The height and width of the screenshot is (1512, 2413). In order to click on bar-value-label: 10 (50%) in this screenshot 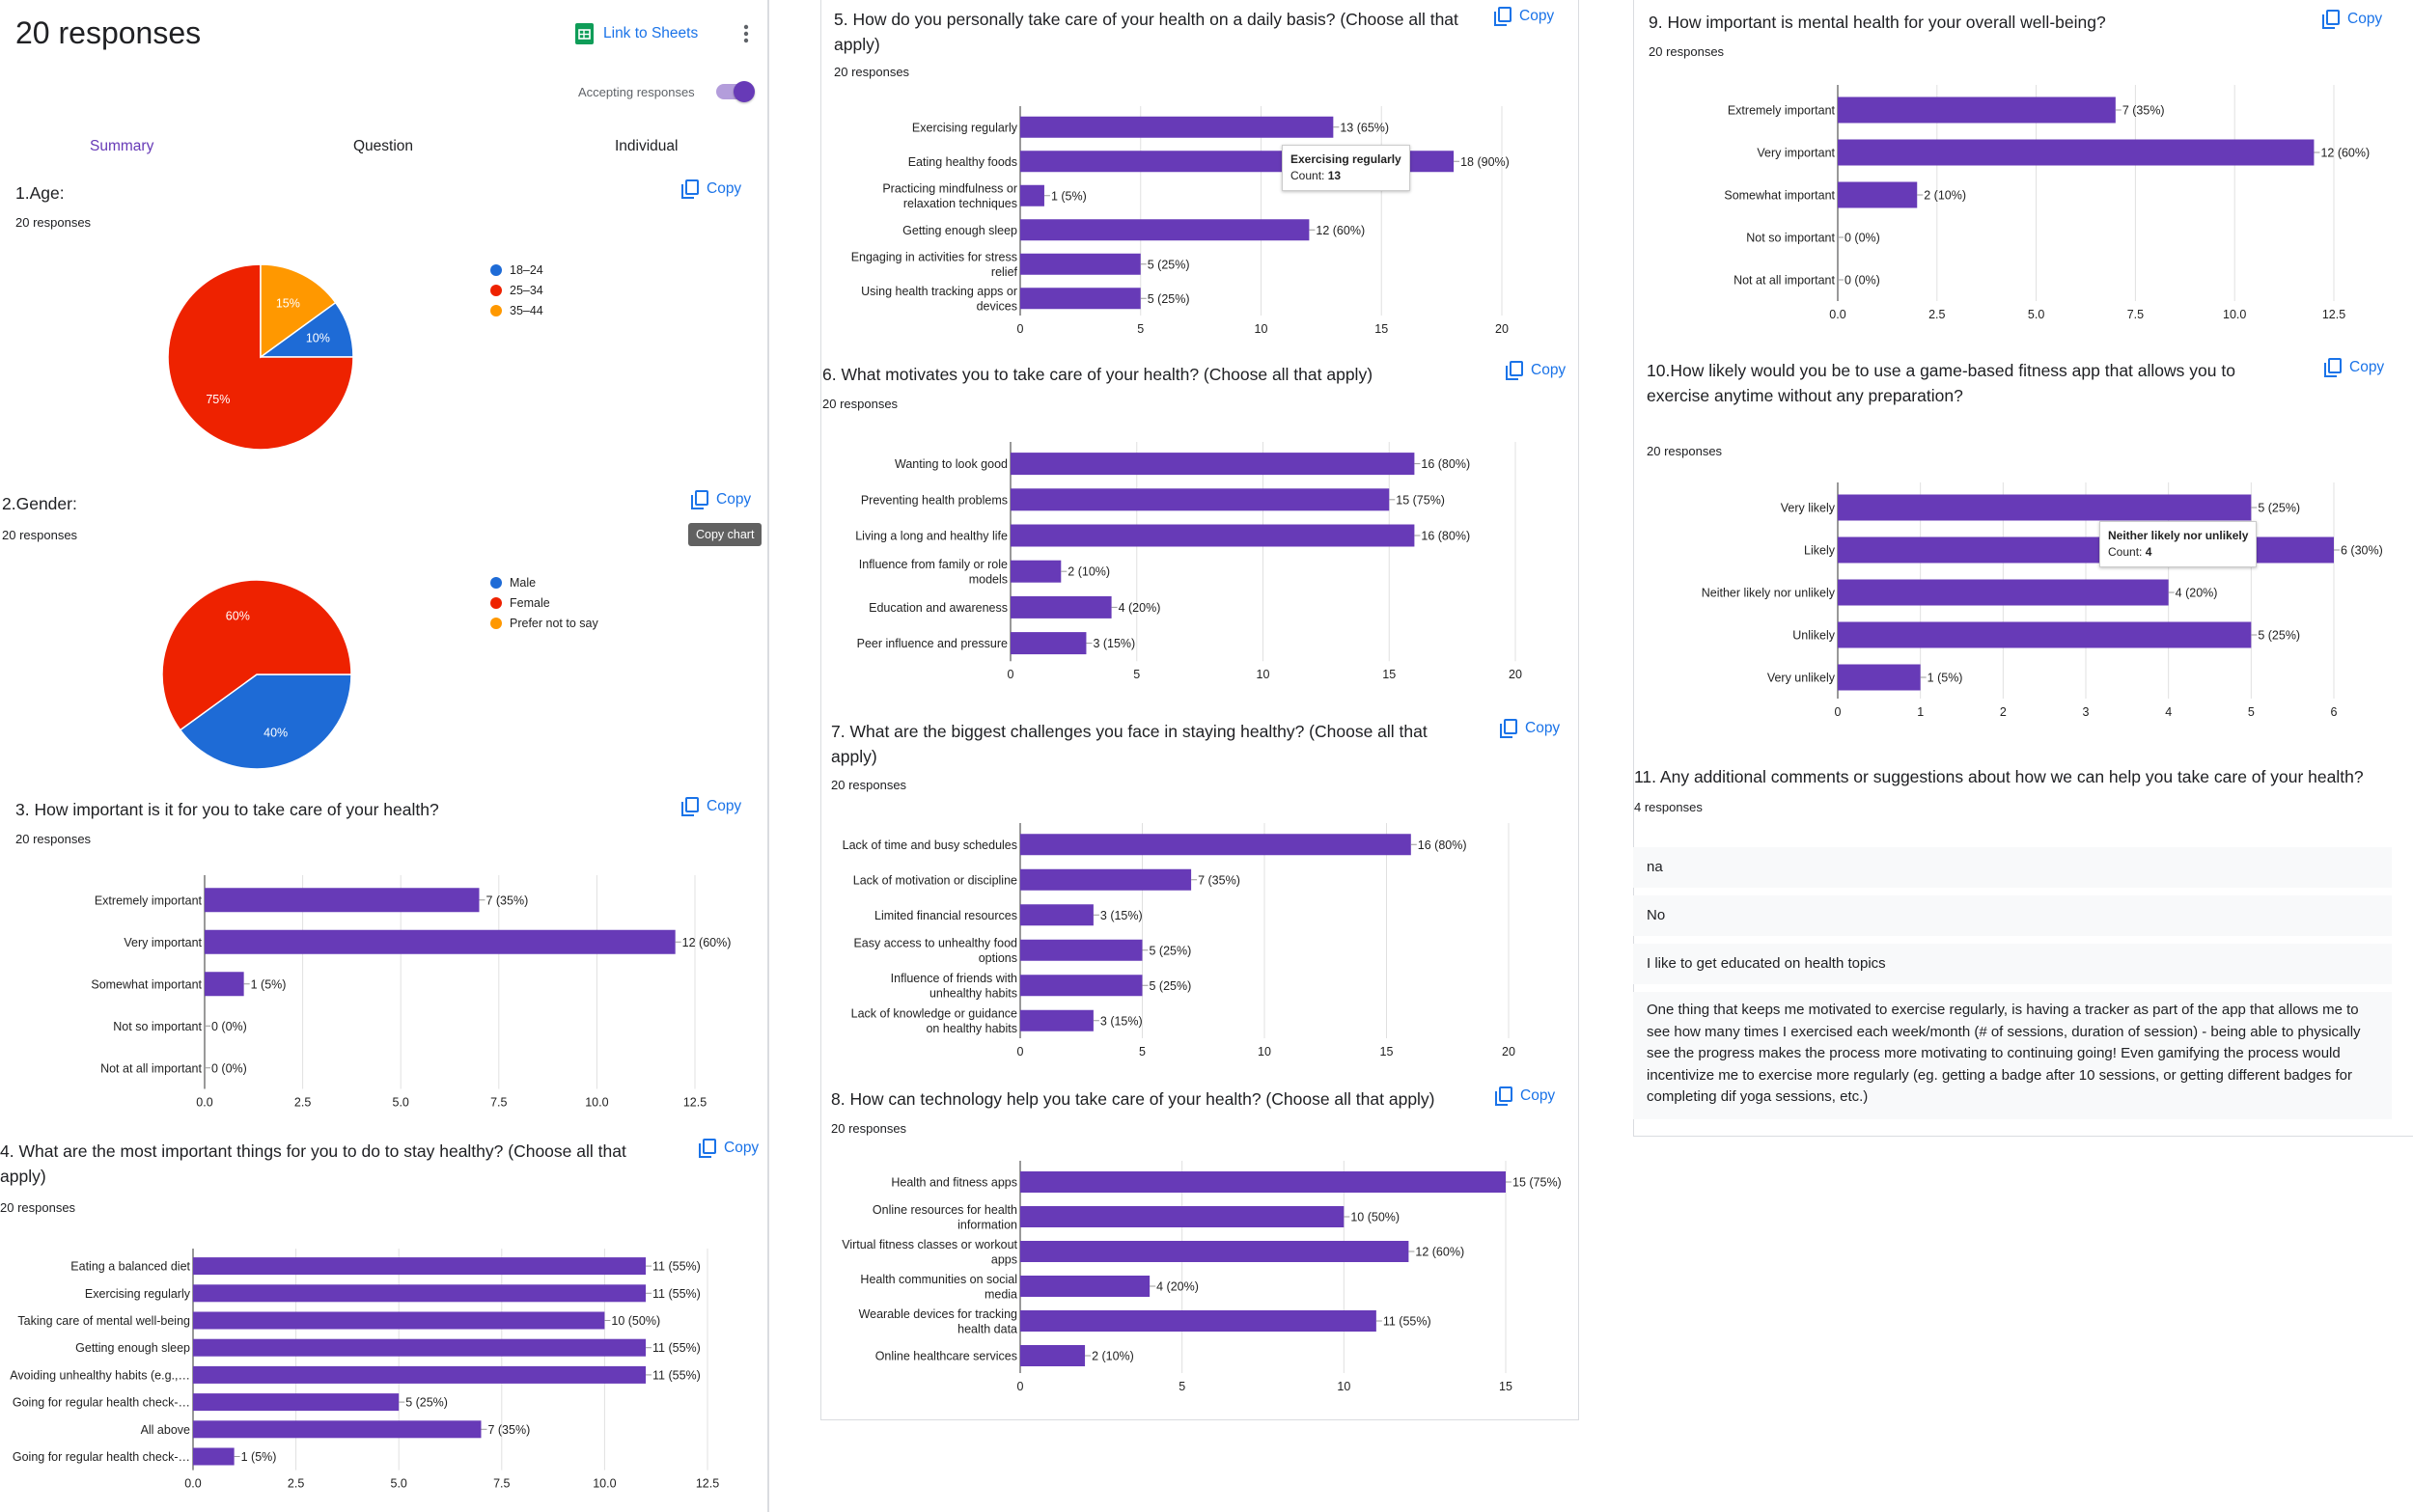, I will do `click(1375, 1217)`.